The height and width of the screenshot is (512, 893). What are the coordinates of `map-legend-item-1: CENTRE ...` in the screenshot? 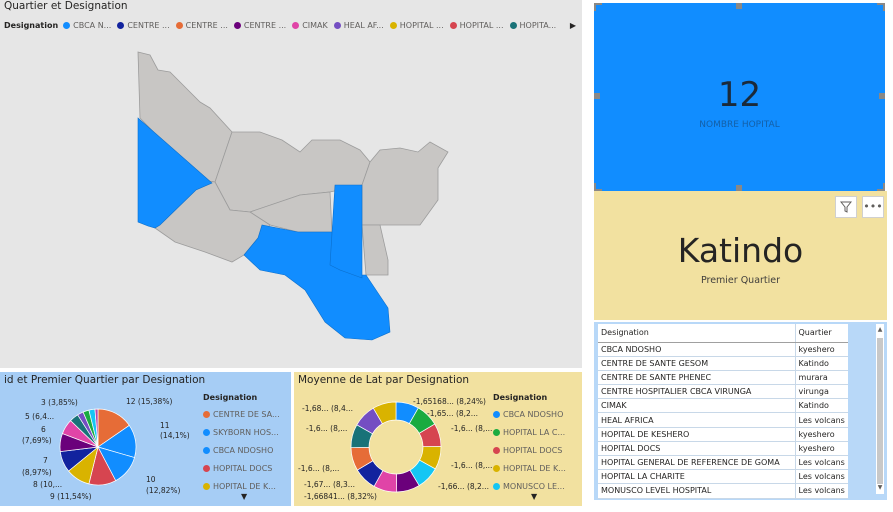 It's located at (143, 25).